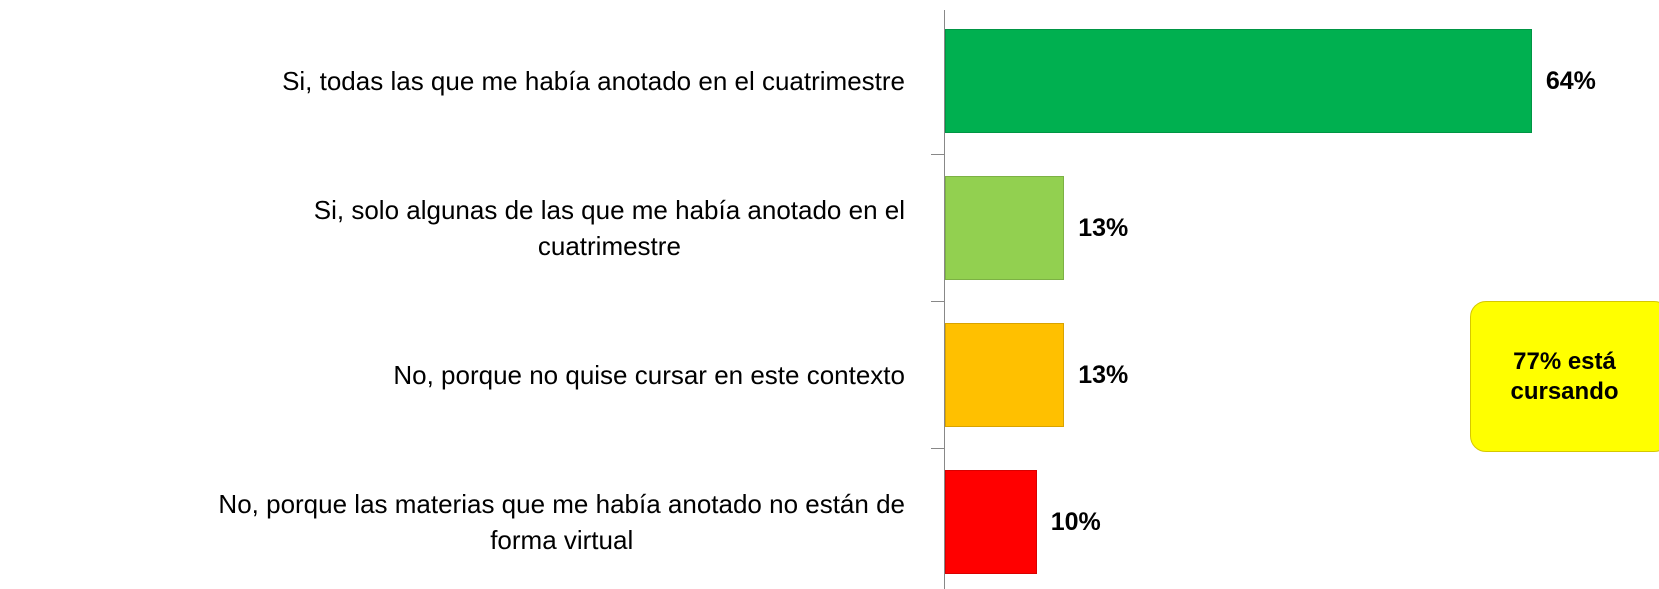  Describe the element at coordinates (1564, 391) in the screenshot. I see `annotation-line: cursando` at that location.